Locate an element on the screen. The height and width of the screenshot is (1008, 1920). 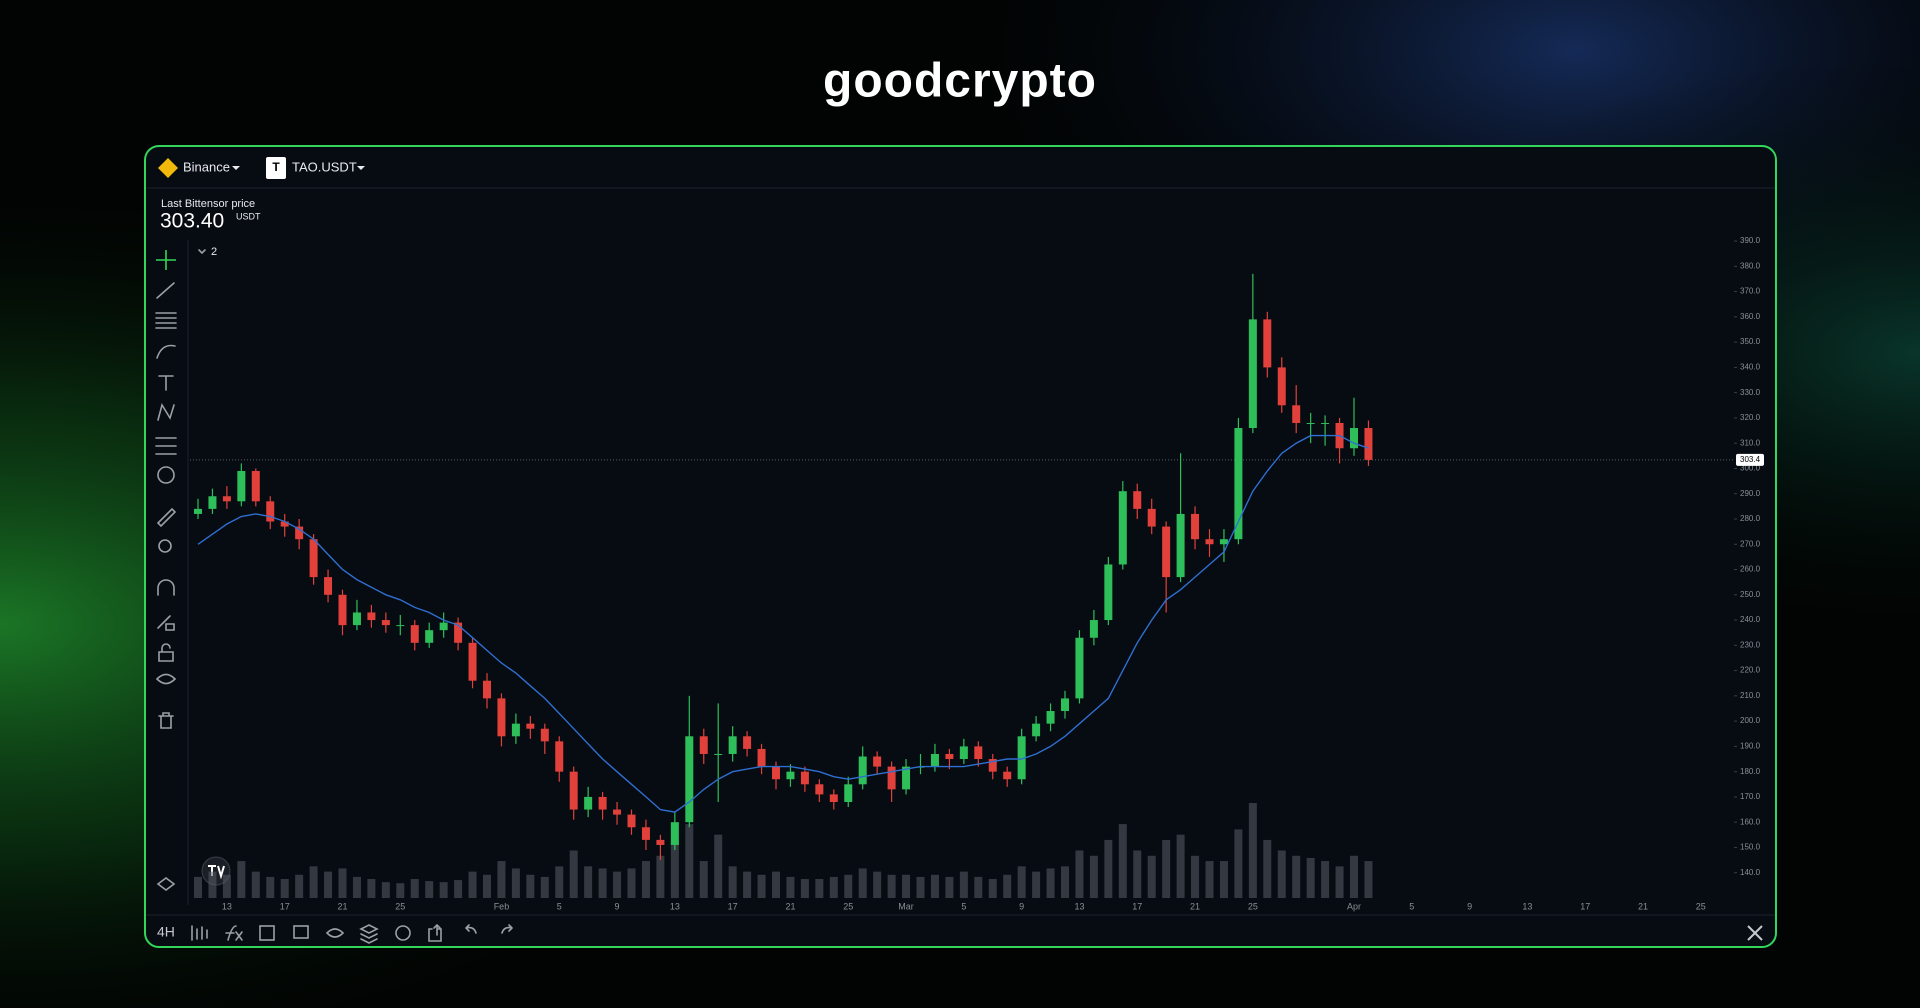
visibility-button is located at coordinates (335, 933).